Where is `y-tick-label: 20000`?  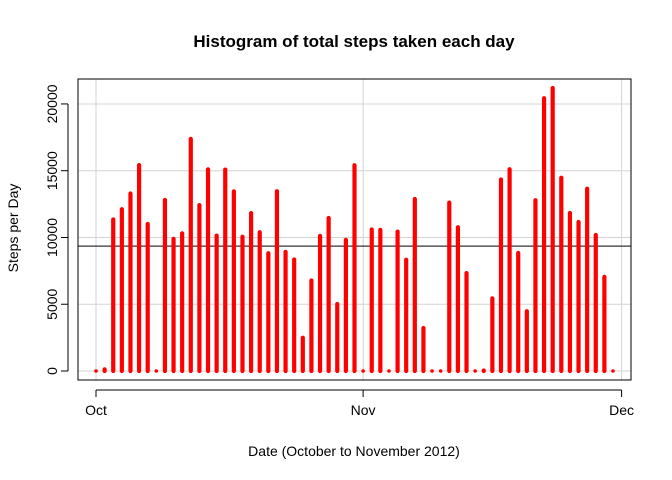 y-tick-label: 20000 is located at coordinates (52, 103).